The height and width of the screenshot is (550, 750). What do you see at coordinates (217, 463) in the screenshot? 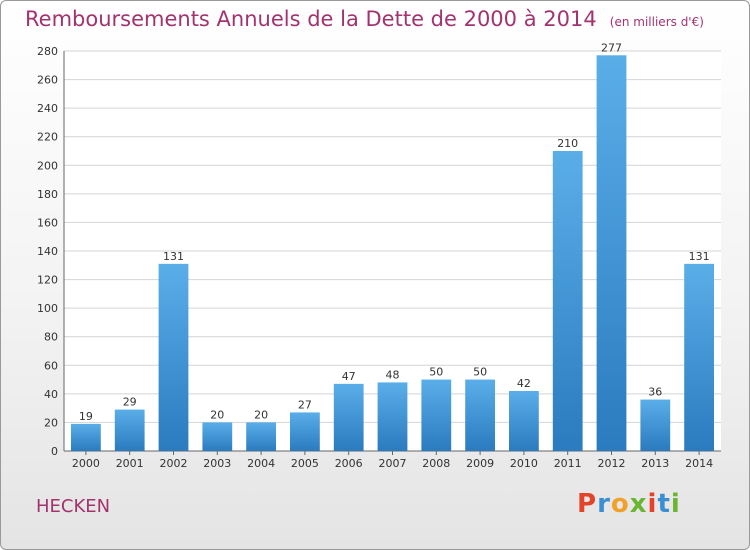
I see `x-tick-label: 2003` at bounding box center [217, 463].